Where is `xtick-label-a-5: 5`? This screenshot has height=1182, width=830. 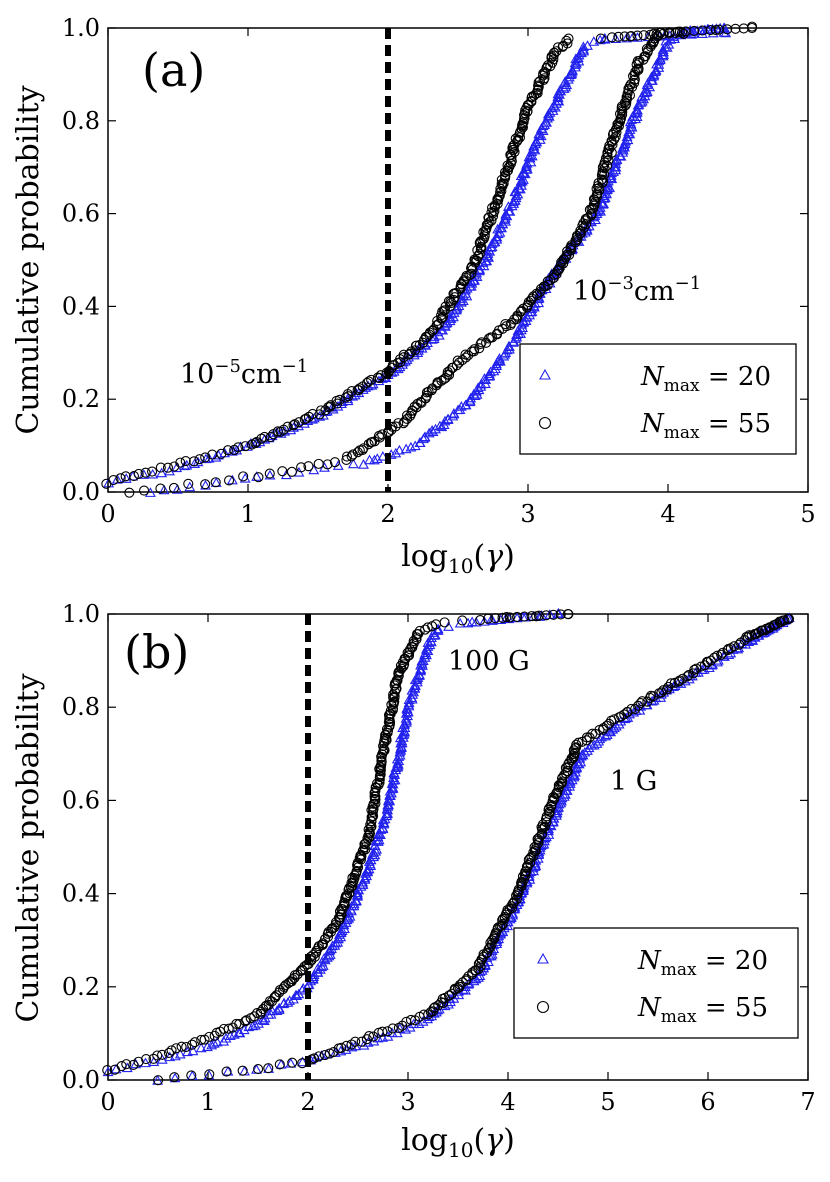 xtick-label-a-5: 5 is located at coordinates (807, 514).